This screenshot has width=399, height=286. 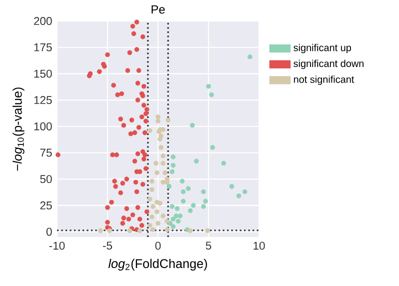 I want to click on legend-label: not significant, so click(x=324, y=80).